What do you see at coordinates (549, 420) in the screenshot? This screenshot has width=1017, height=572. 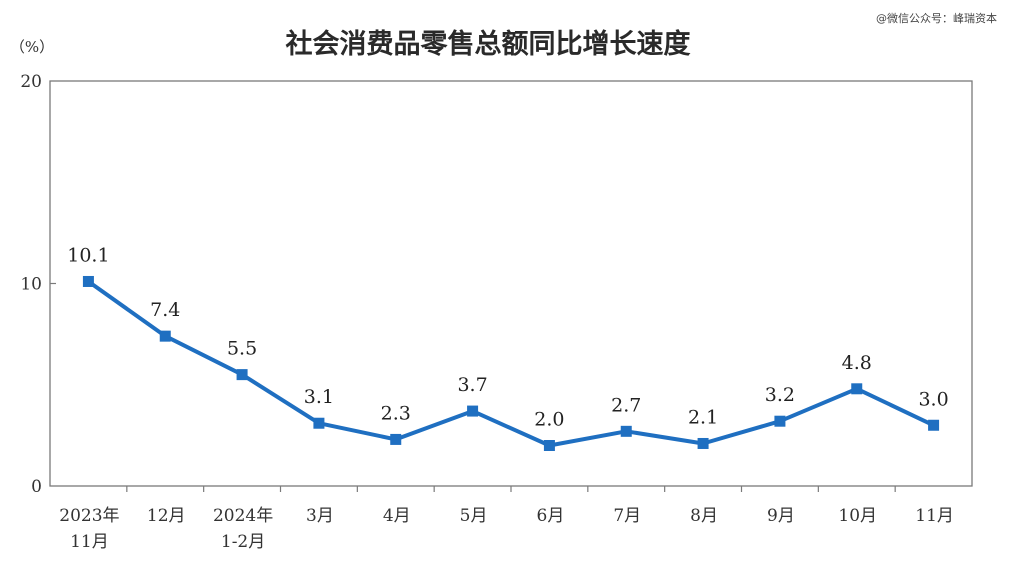 I see `data-label: 2.0` at bounding box center [549, 420].